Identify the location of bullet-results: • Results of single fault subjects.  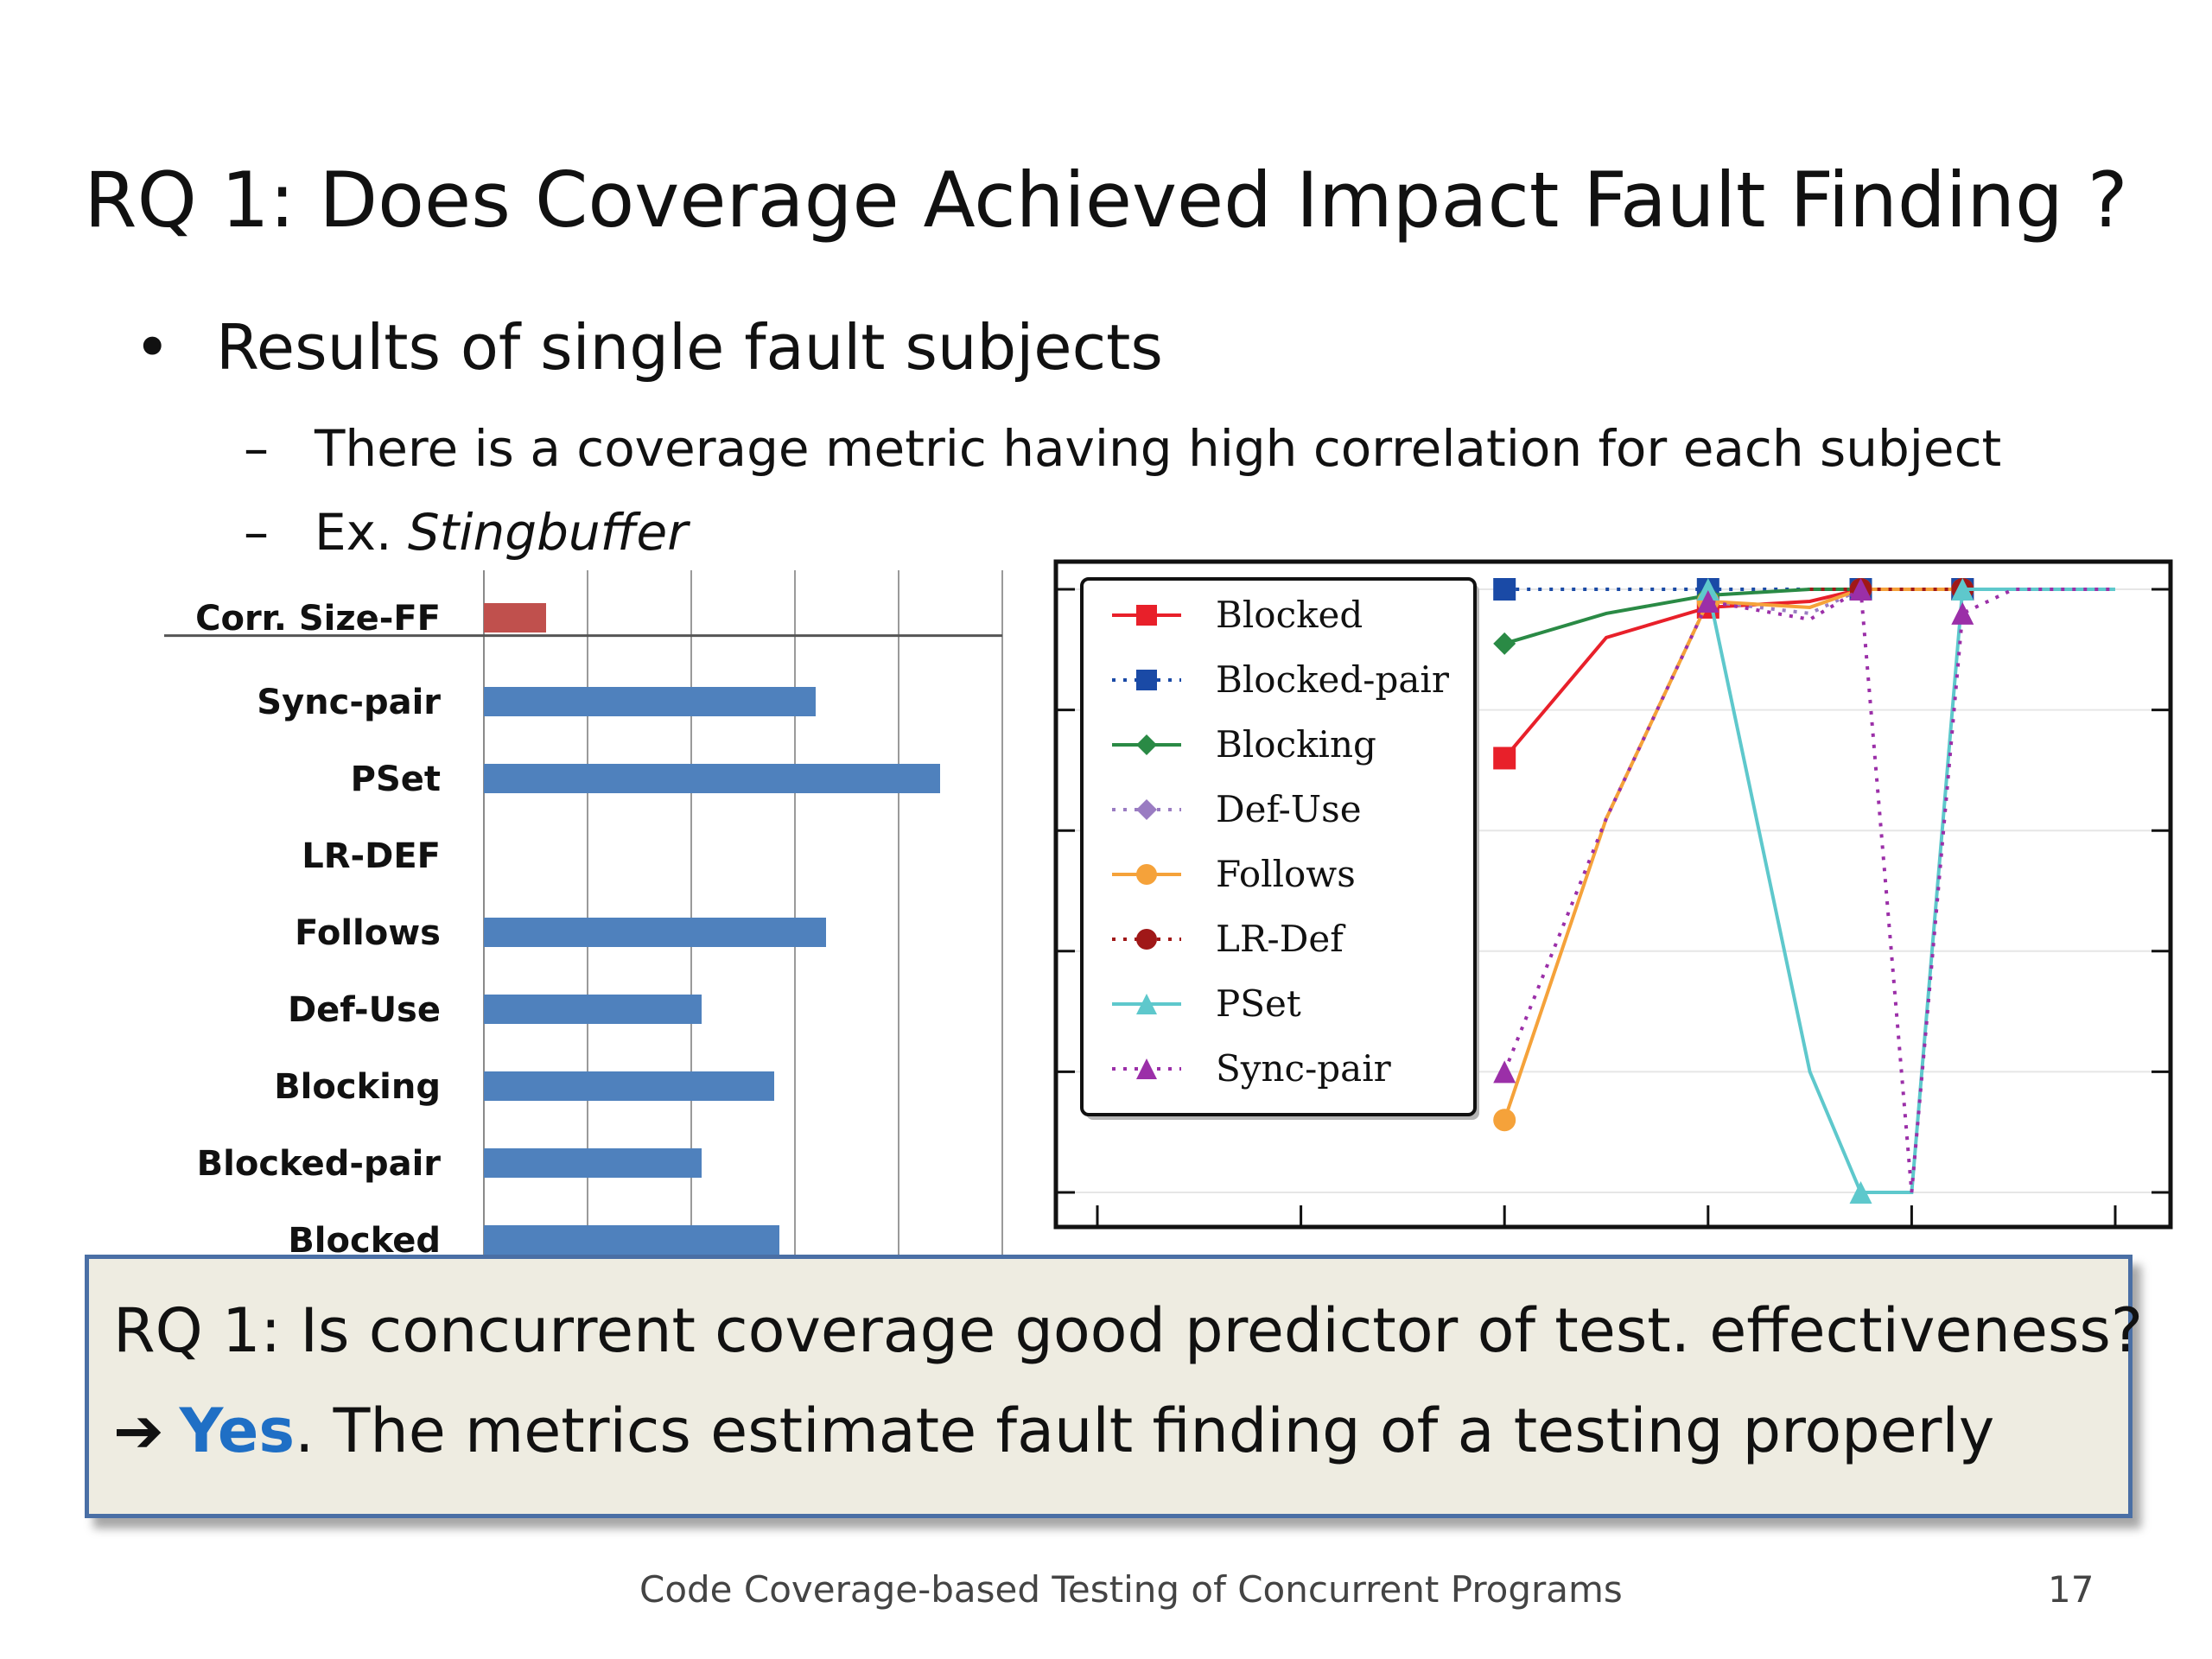
(648, 347).